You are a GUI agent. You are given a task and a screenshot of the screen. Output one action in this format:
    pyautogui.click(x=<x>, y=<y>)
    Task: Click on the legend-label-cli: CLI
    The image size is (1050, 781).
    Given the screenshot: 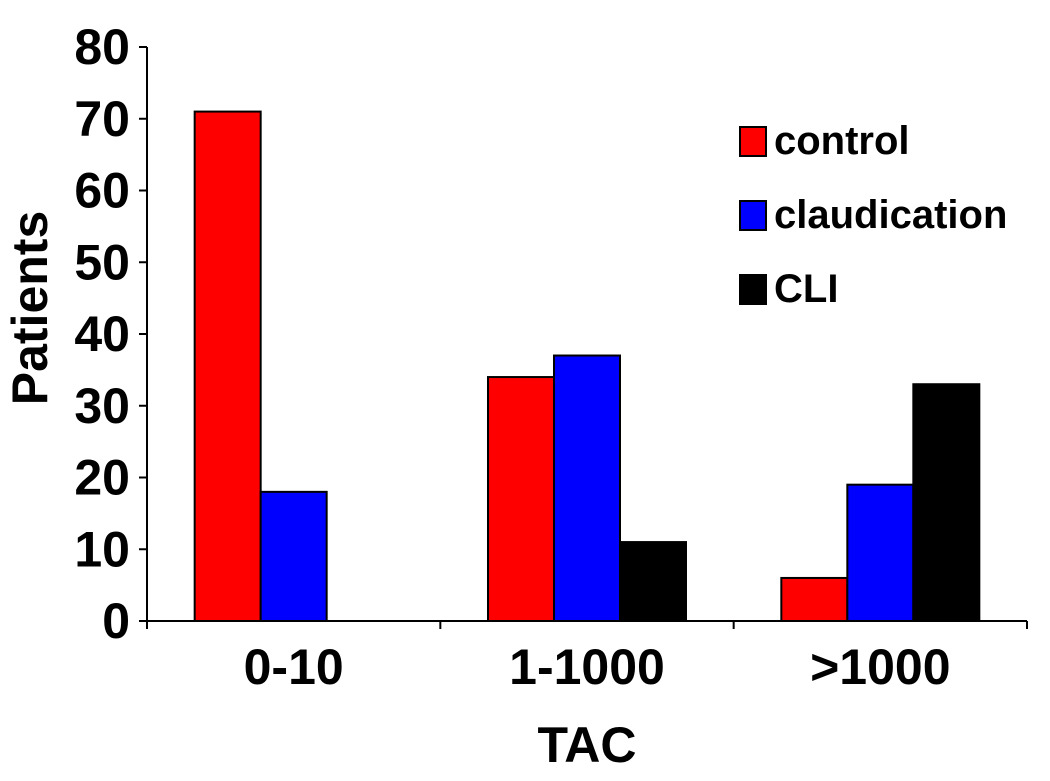 What is the action you would take?
    pyautogui.click(x=806, y=289)
    